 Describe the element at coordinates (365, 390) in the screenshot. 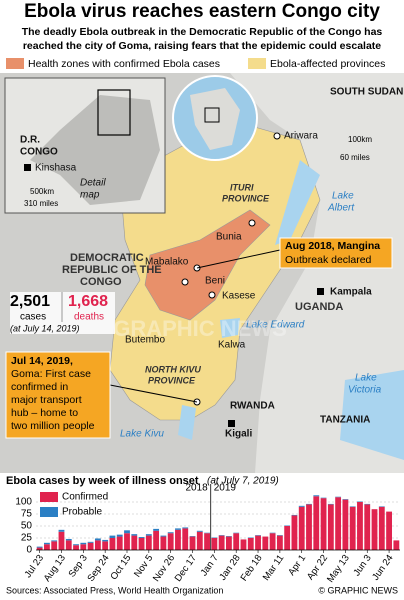

I see `lake-label: Victoria` at that location.